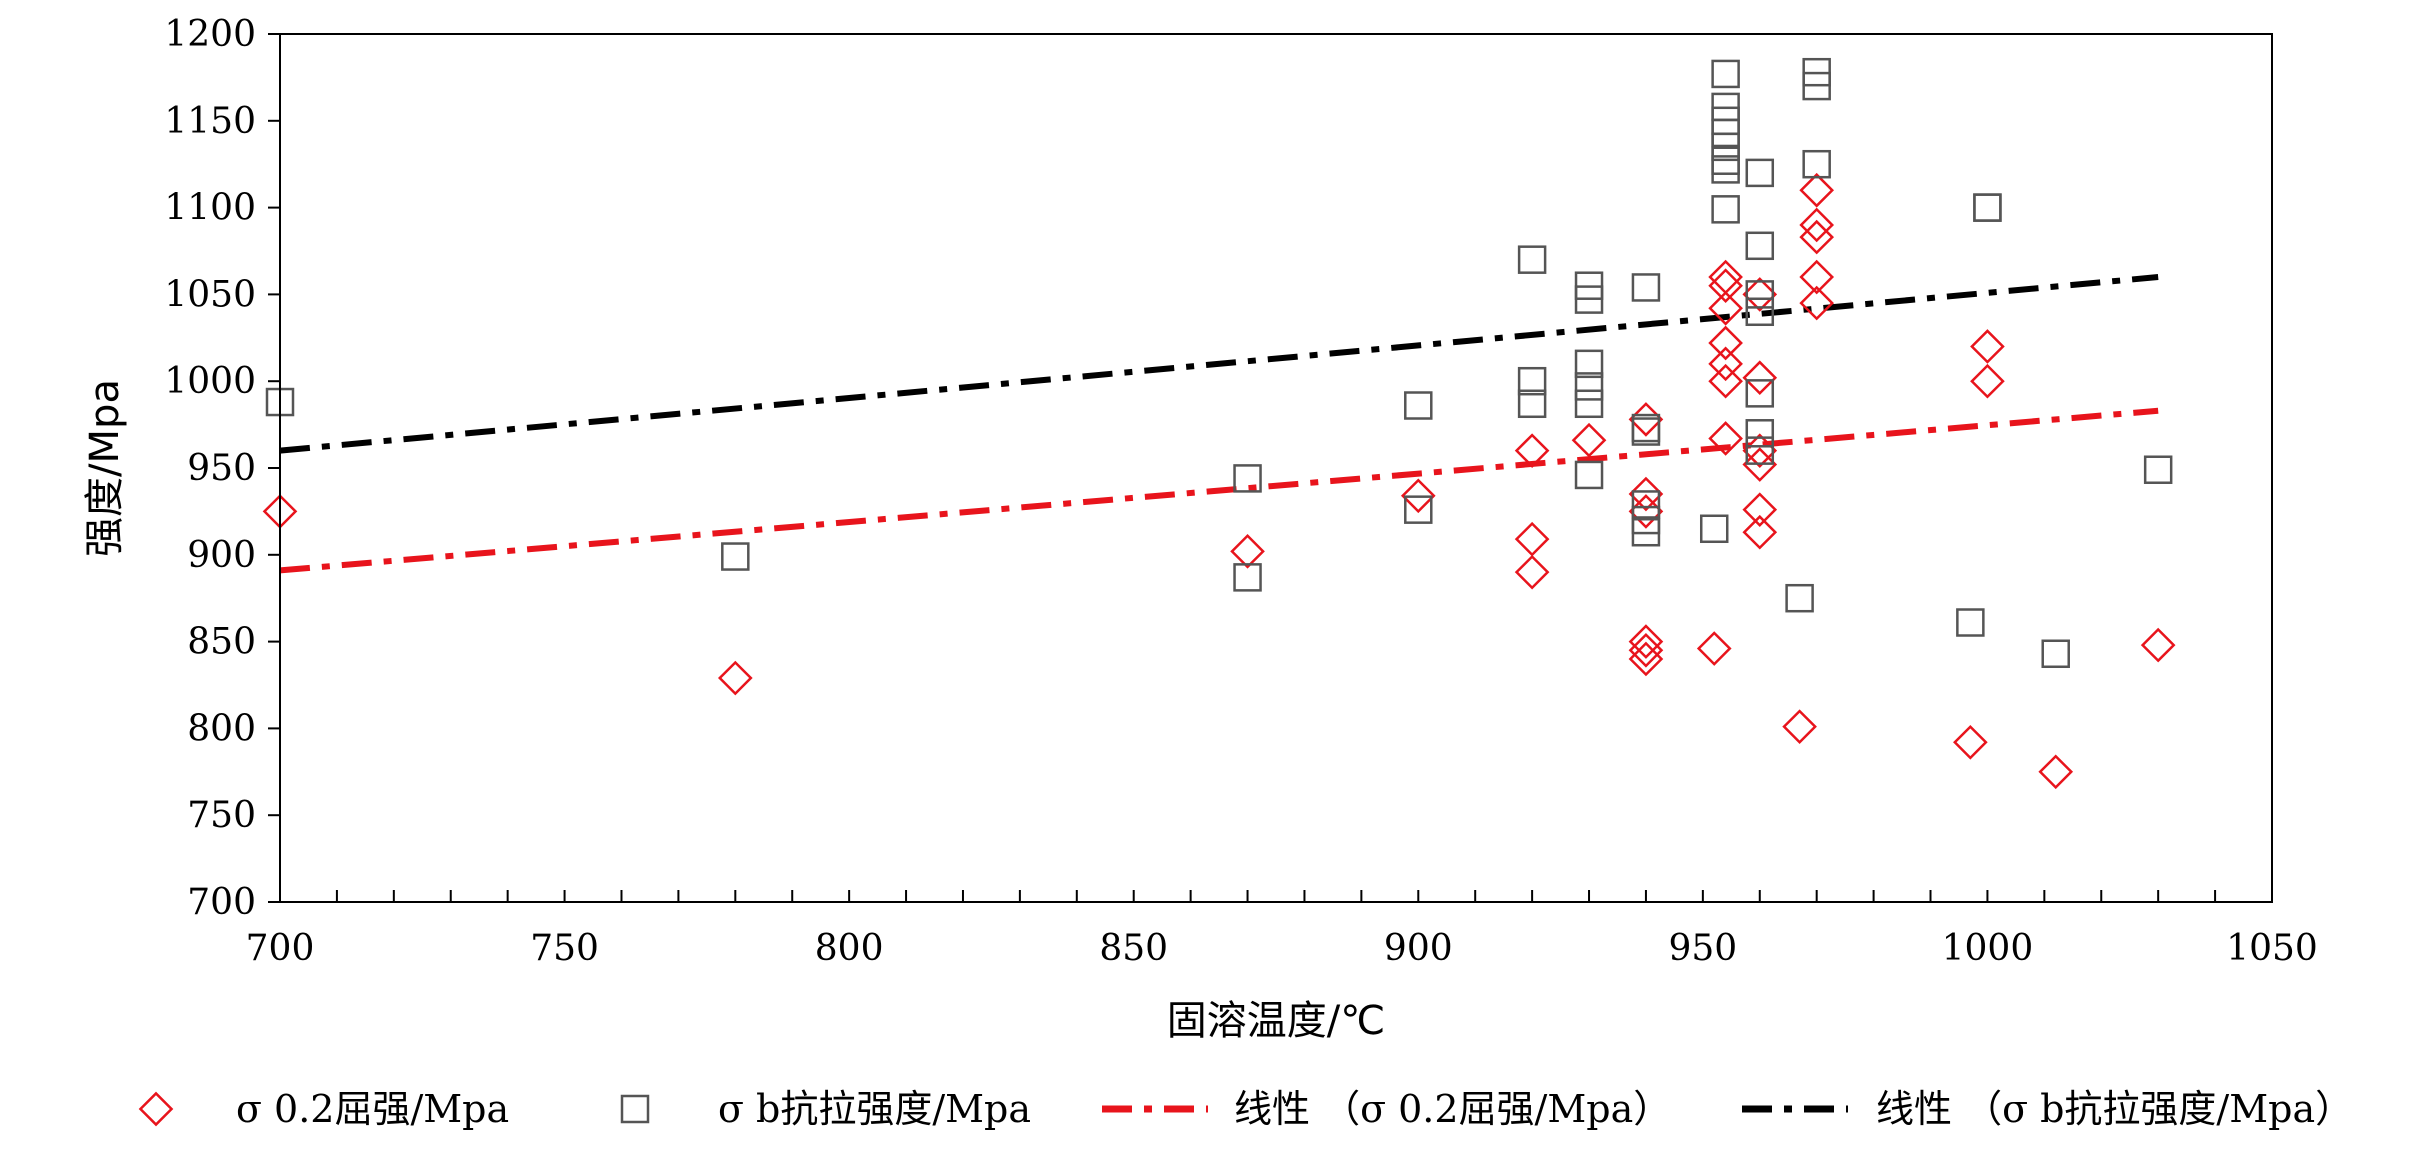 The height and width of the screenshot is (1172, 2432). Describe the element at coordinates (105, 468) in the screenshot. I see `y-axis-title: 强度/Mpa` at that location.